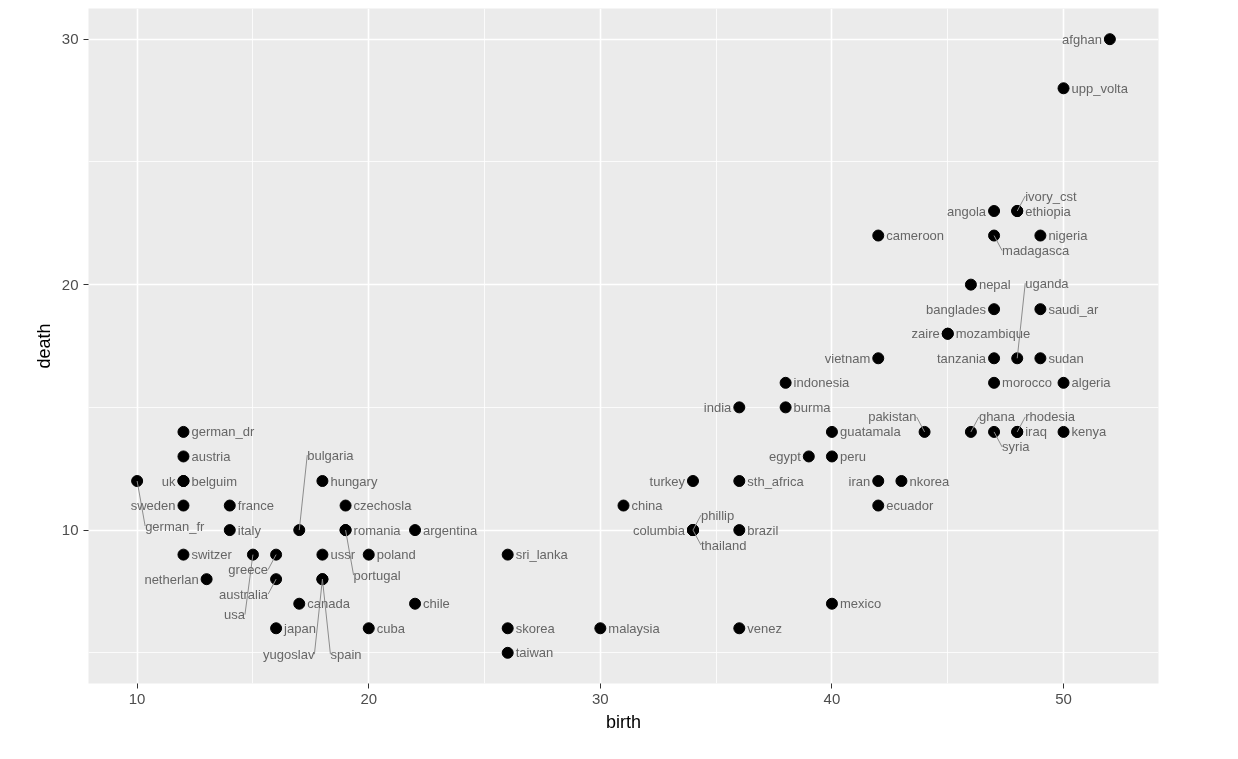 The height and width of the screenshot is (759, 1238). Describe the element at coordinates (249, 530) in the screenshot. I see `annotation: italy` at that location.